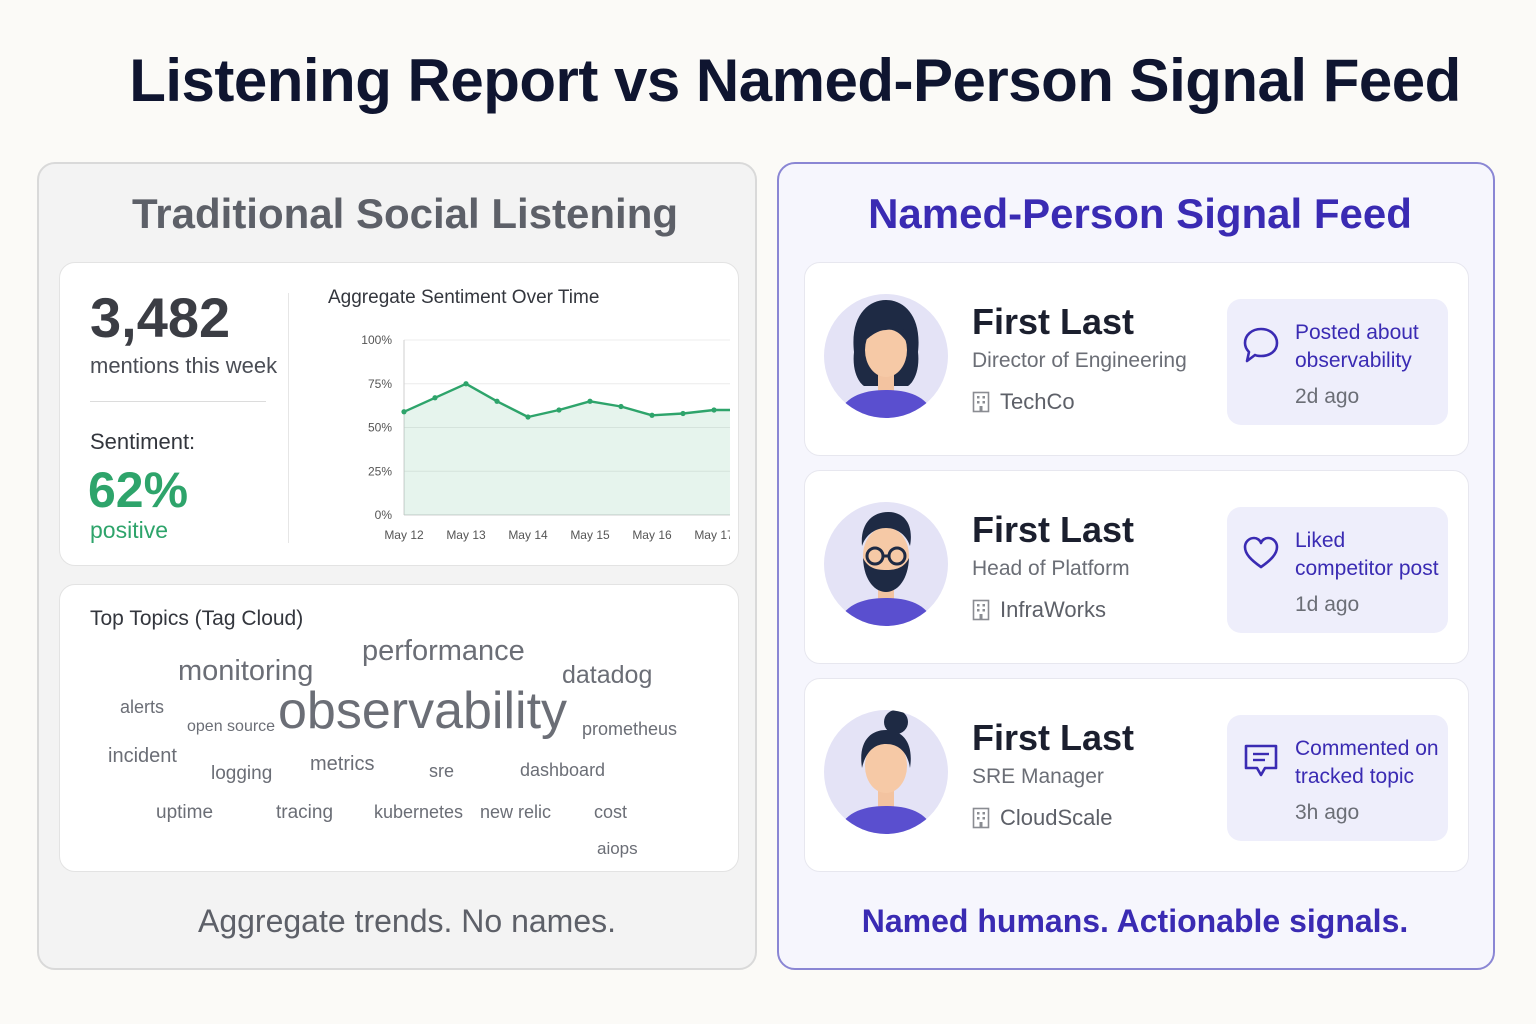 The height and width of the screenshot is (1024, 1536). What do you see at coordinates (590, 535) in the screenshot?
I see `x-tick-label: May 15` at bounding box center [590, 535].